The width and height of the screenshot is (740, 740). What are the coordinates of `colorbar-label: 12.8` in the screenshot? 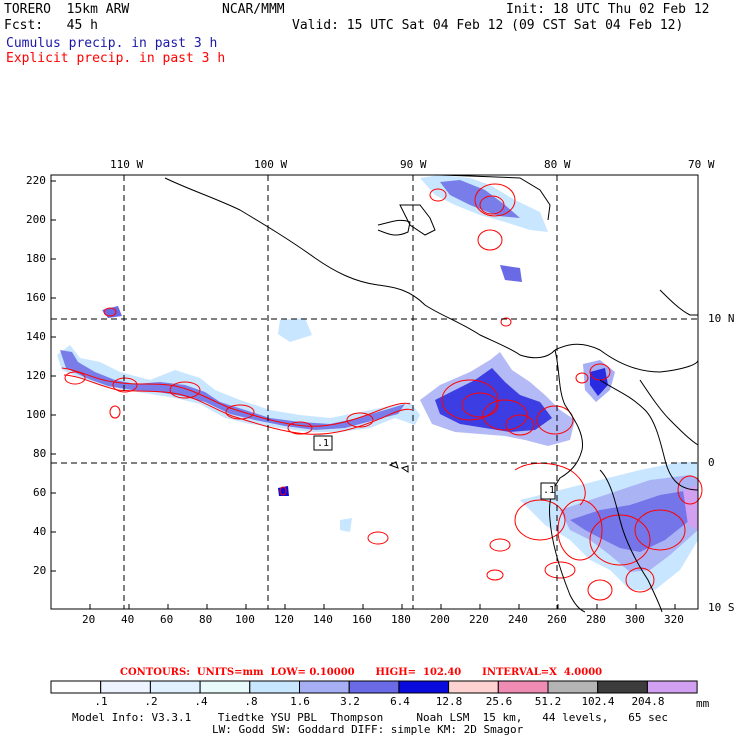 It's located at (449, 701).